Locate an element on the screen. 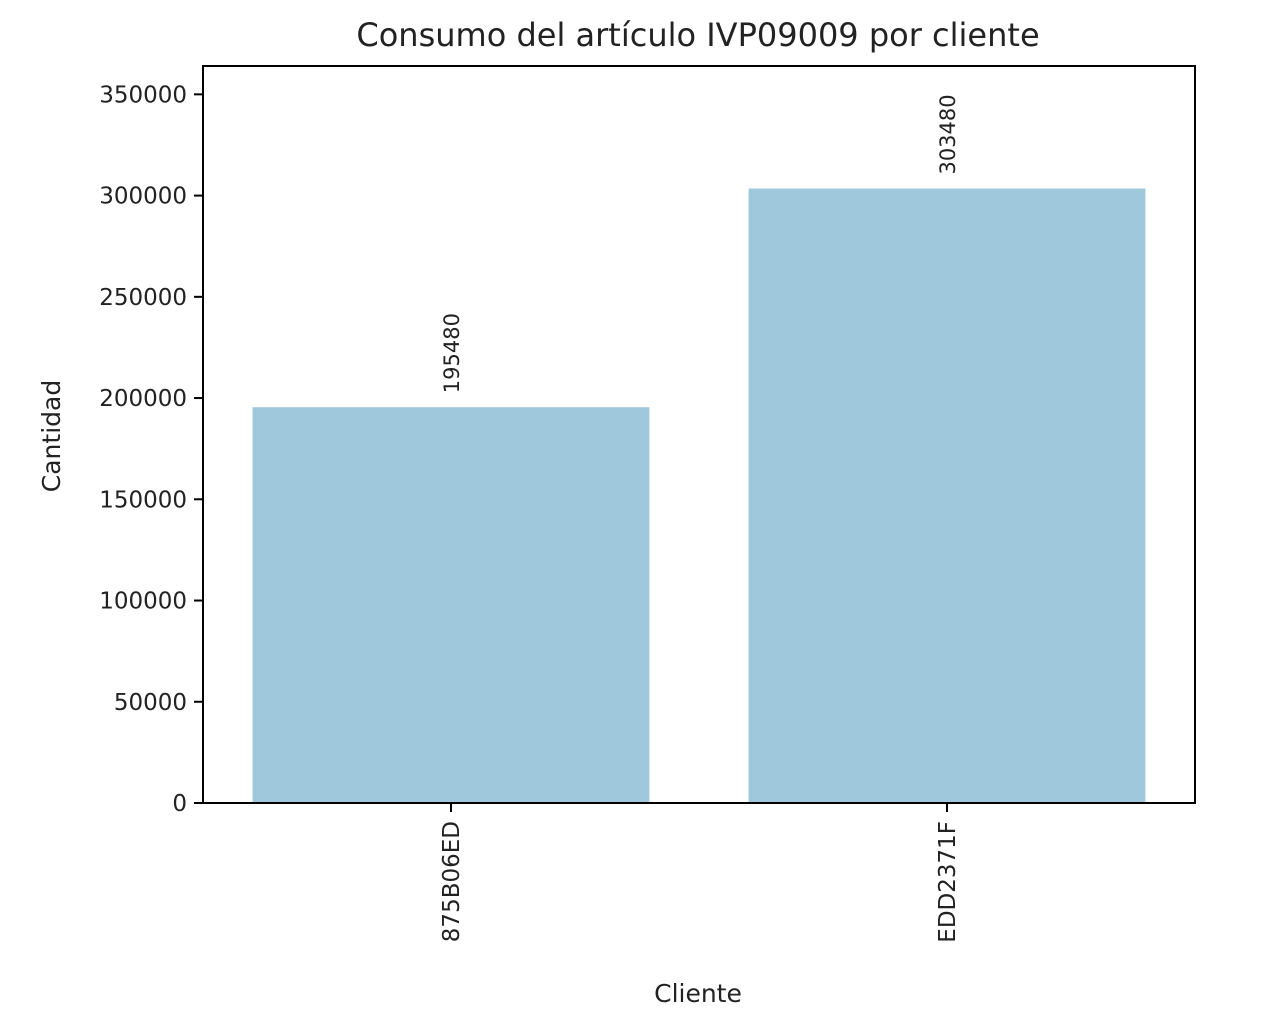 This screenshot has width=1272, height=1032. y-axis-label: Cantidad is located at coordinates (51, 436).